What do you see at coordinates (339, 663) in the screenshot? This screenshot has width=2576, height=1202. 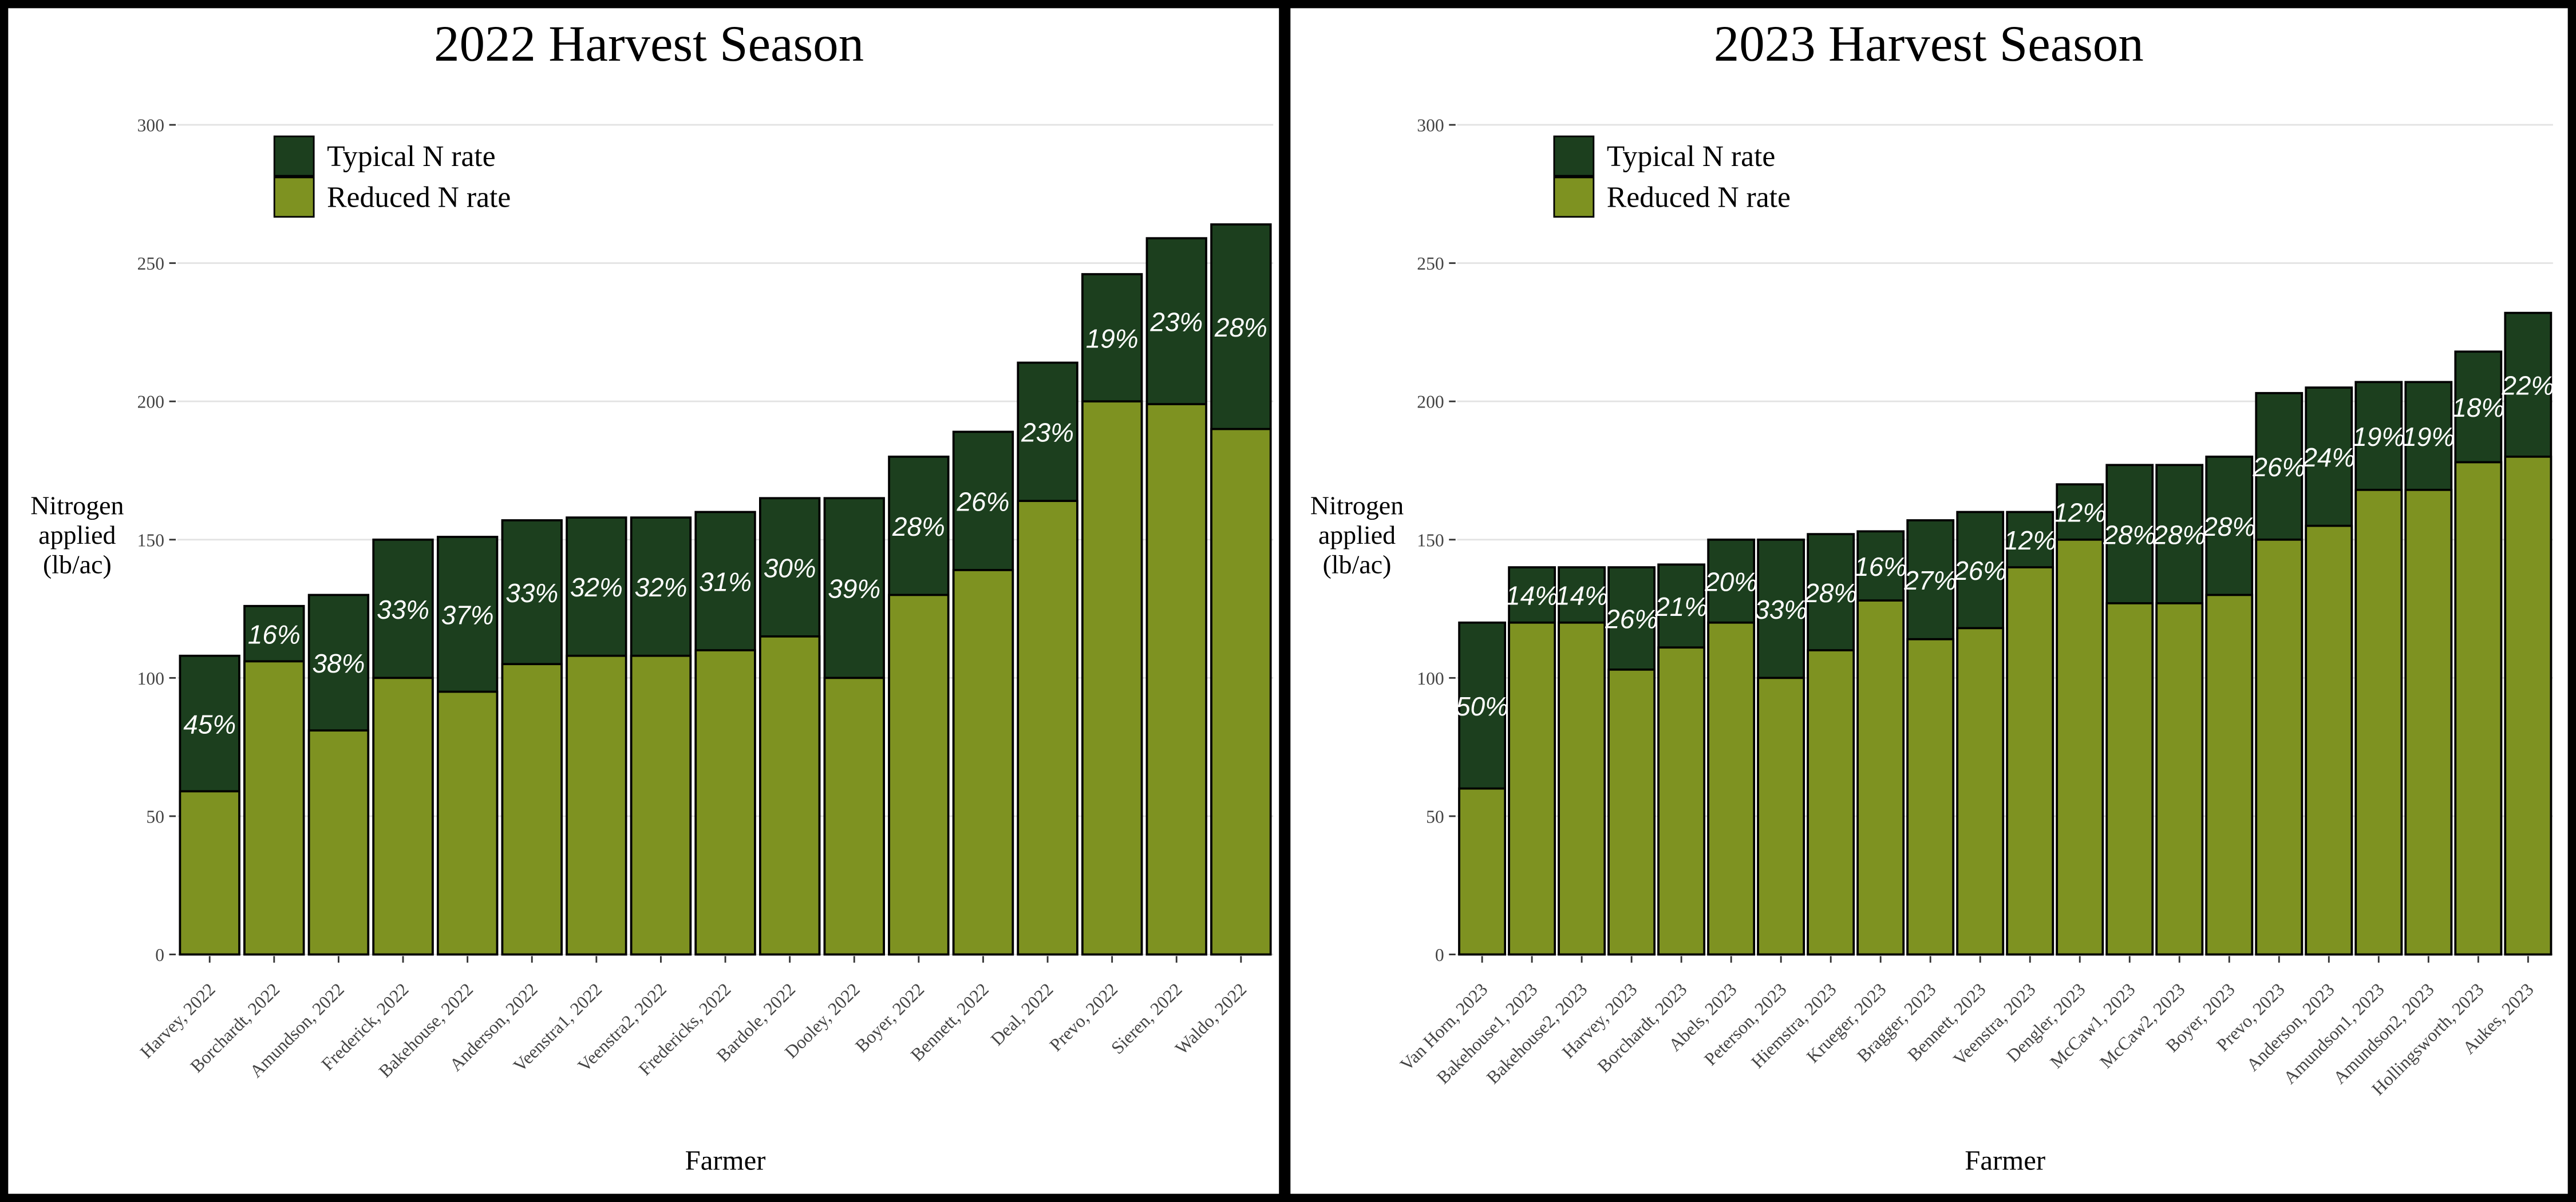 I see `reduction-label: 38%` at bounding box center [339, 663].